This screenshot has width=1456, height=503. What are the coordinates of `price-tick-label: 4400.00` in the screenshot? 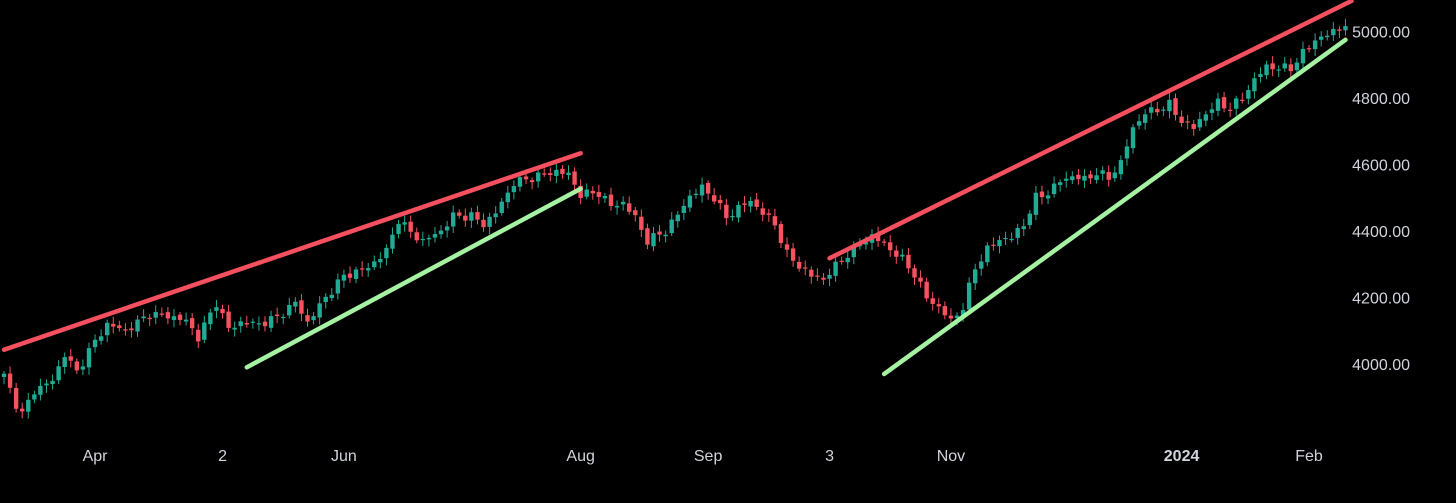 It's located at (1381, 232).